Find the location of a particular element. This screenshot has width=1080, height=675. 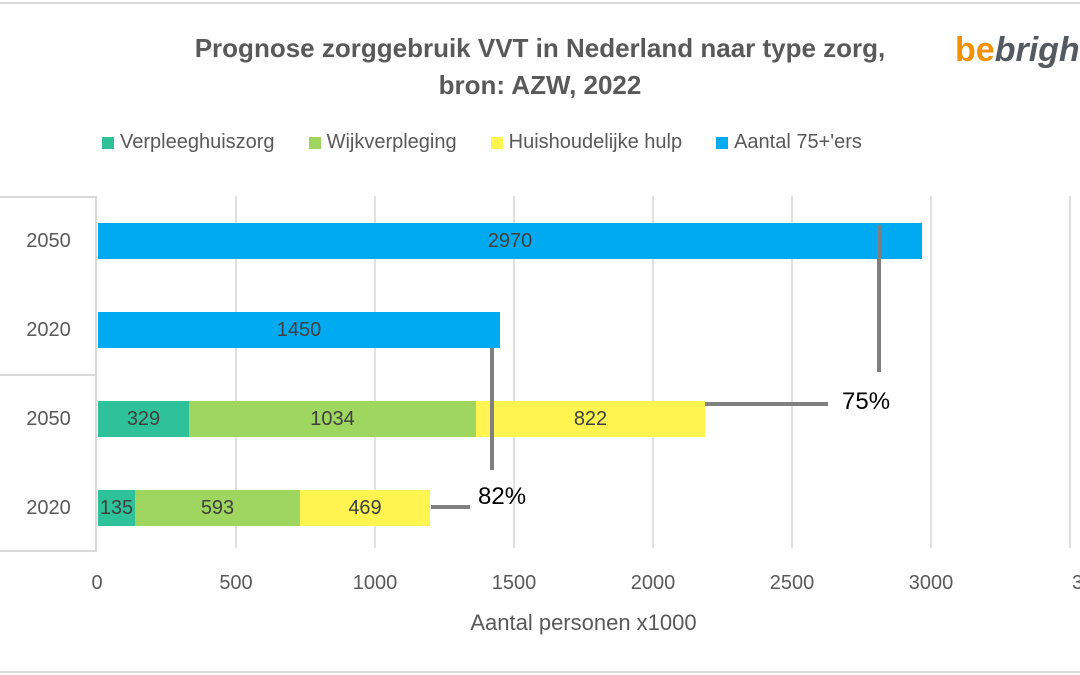

bar-value-label: 2970 is located at coordinates (510, 240).